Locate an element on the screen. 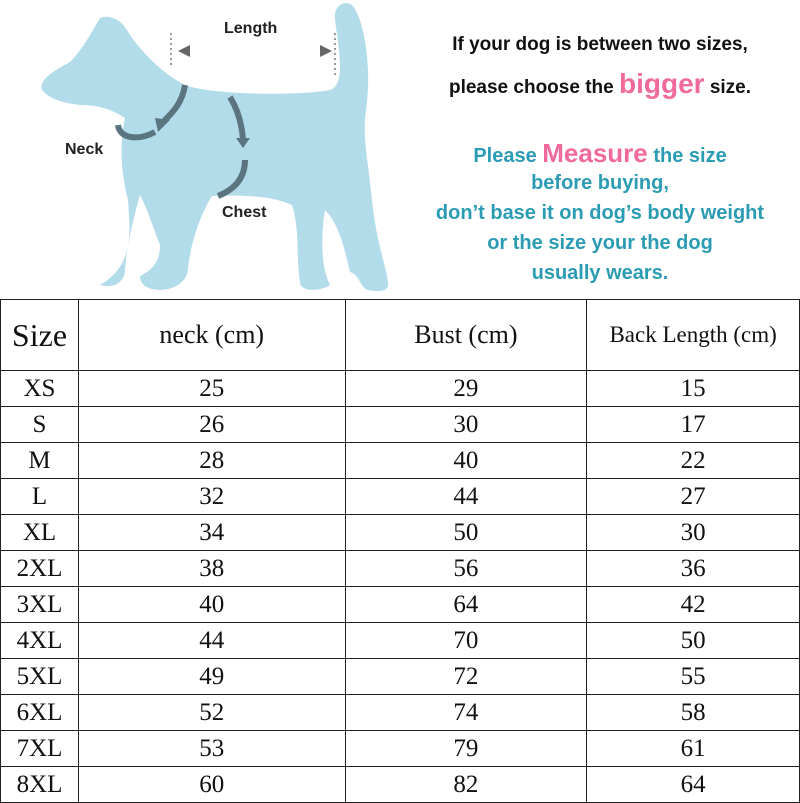 This screenshot has height=803, width=800. table-row: M 28 40 22 is located at coordinates (400, 460).